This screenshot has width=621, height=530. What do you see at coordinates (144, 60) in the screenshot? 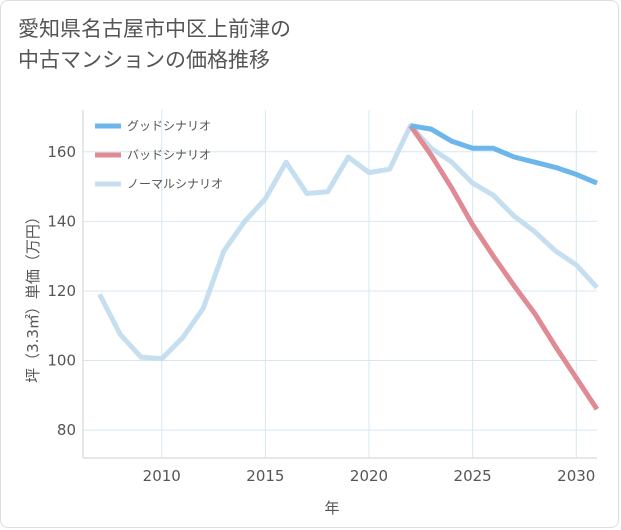
I see `chart-title-line-2: 中古マンションの価格推移` at bounding box center [144, 60].